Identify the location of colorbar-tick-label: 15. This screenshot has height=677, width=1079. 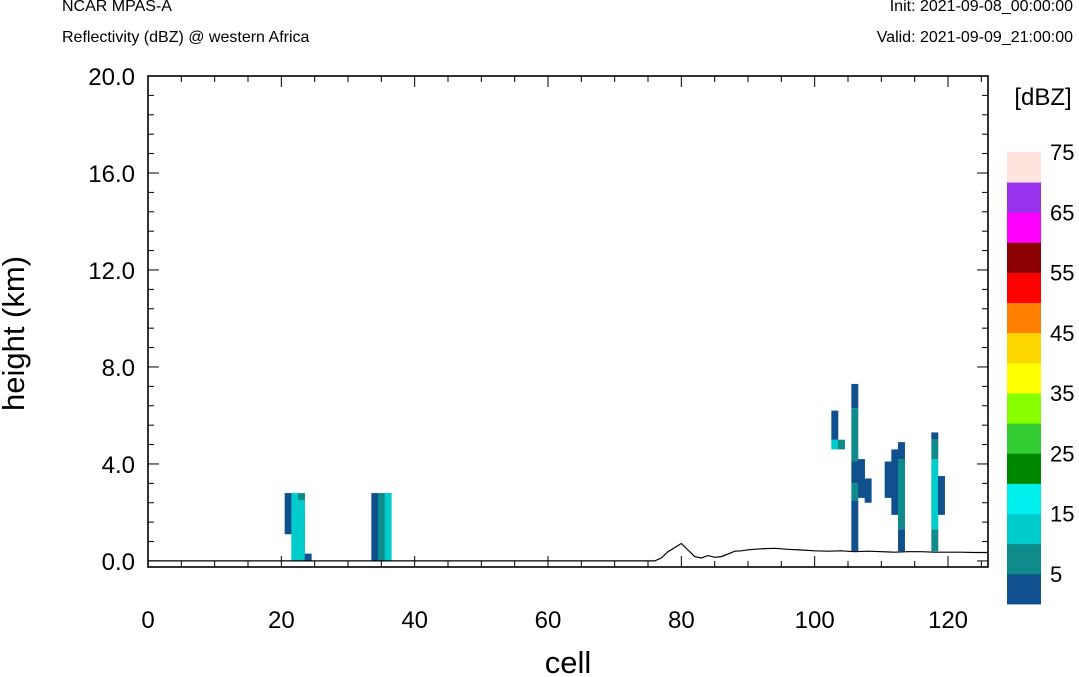
(1062, 514).